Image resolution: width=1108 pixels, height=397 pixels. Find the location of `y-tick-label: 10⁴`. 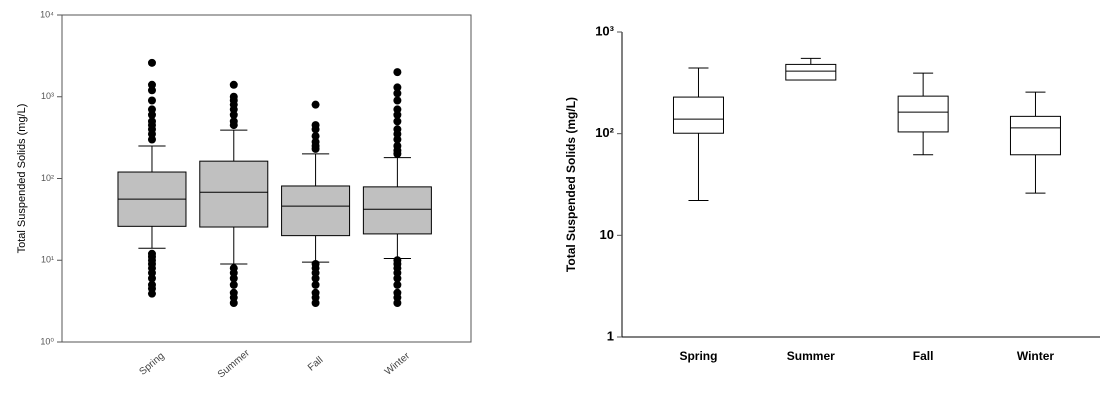

y-tick-label: 10⁴ is located at coordinates (47, 14).